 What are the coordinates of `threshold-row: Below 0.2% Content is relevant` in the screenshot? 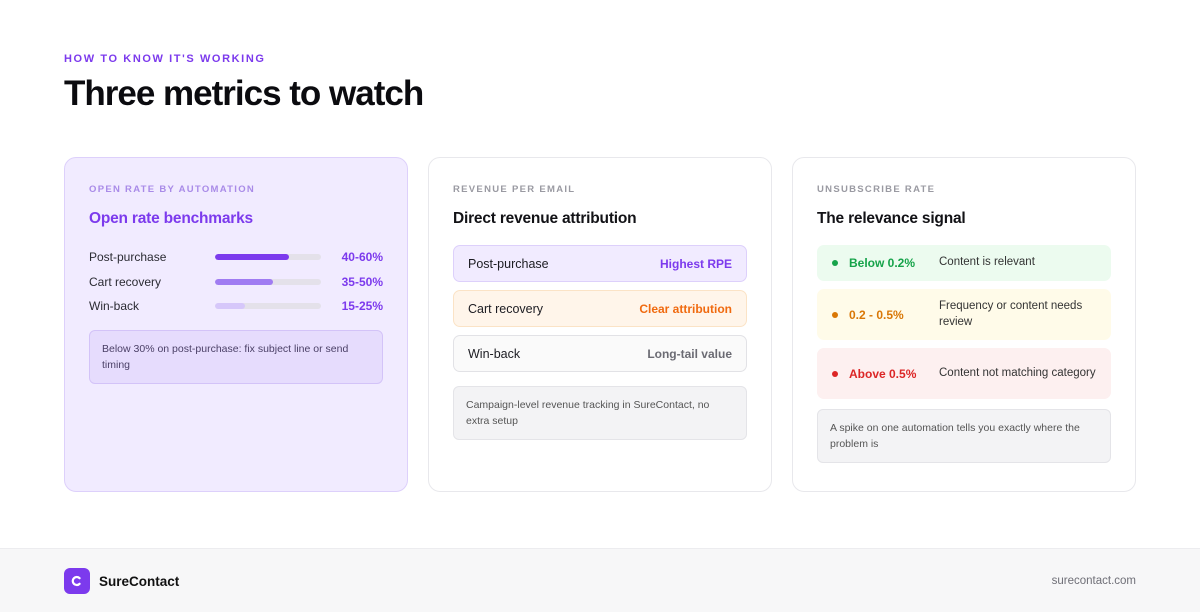 It's located at (964, 263).